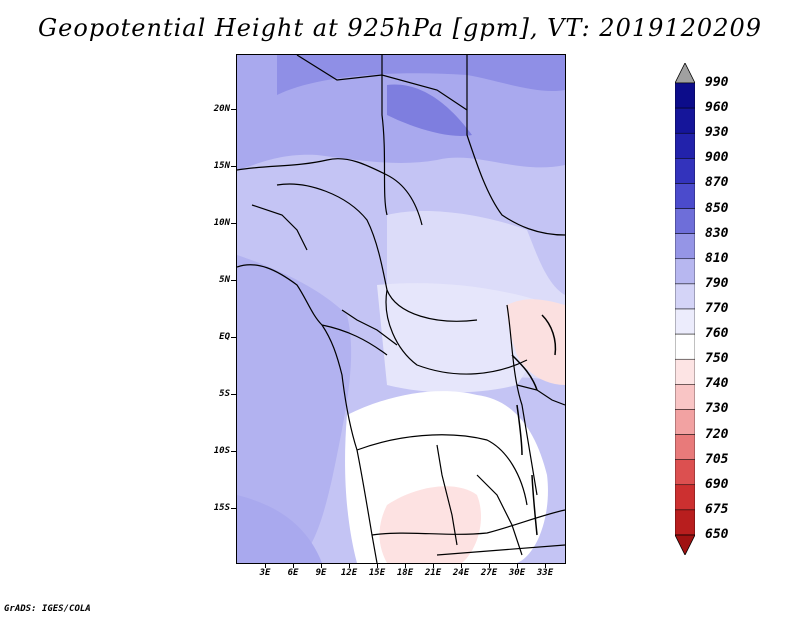  Describe the element at coordinates (717, 434) in the screenshot. I see `colorbar-label: 720` at that location.